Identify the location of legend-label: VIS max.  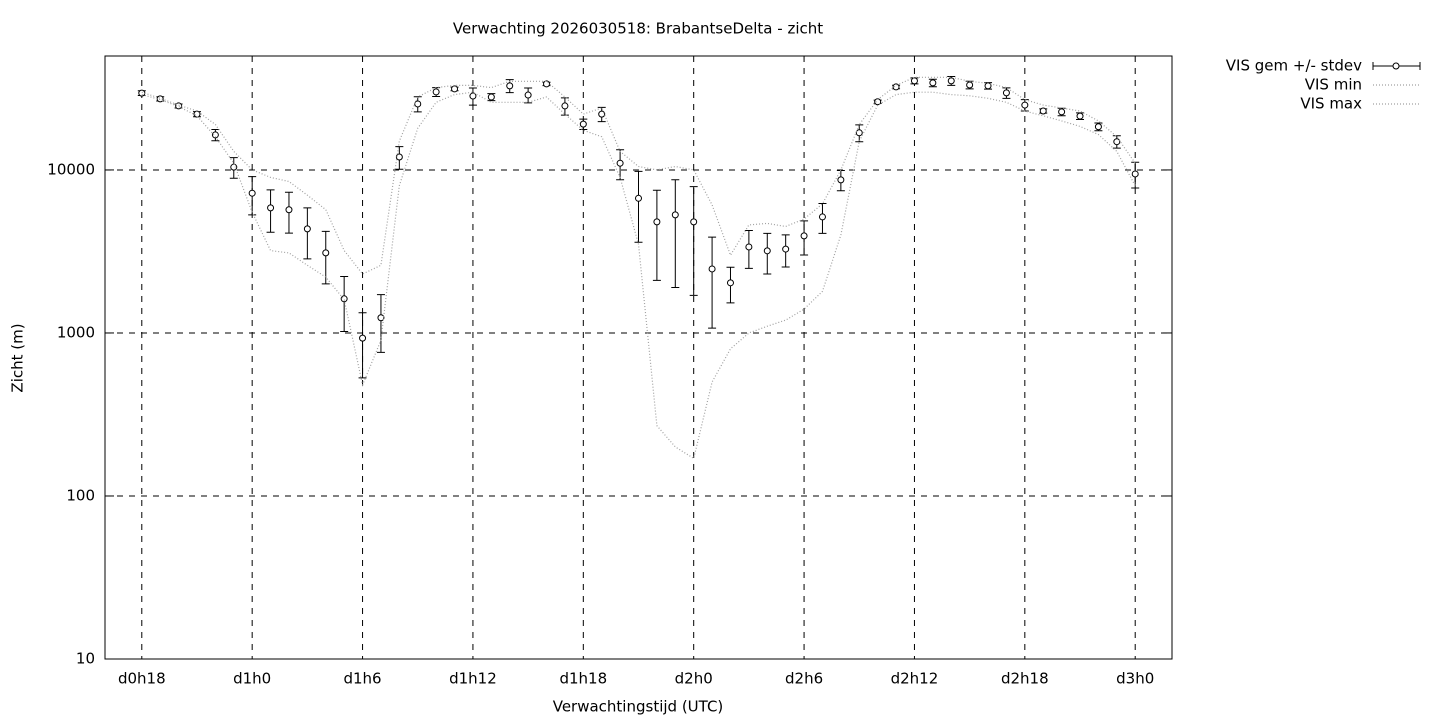
(1331, 104).